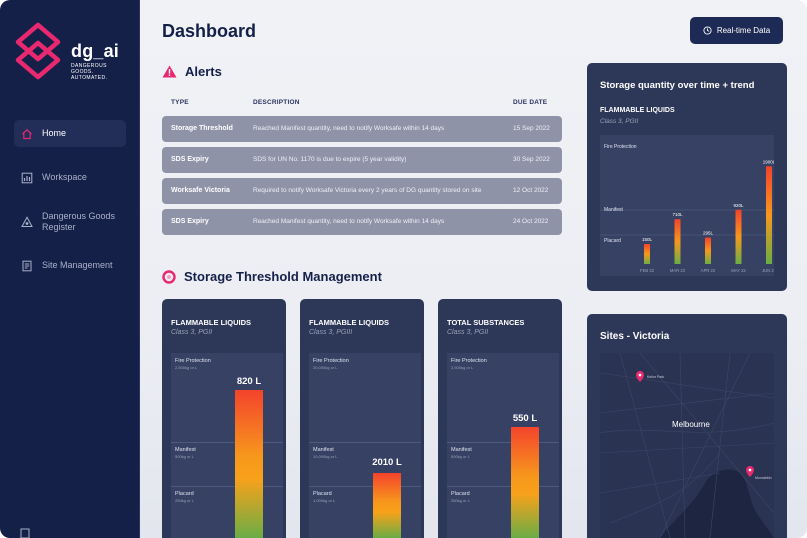  I want to click on document-icon, so click(27, 266).